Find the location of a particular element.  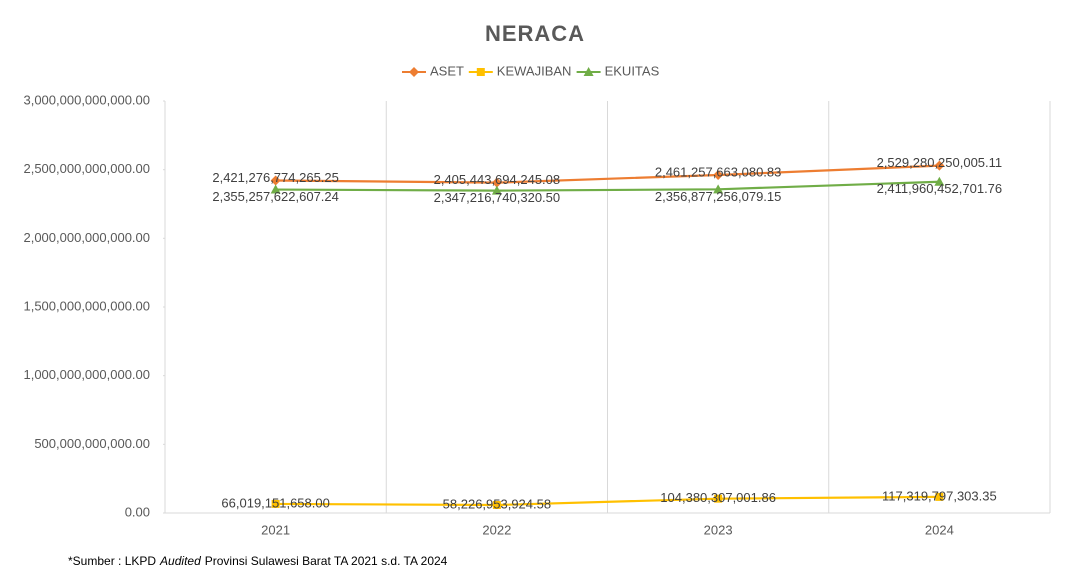

data-label: 66,019,151,658.00 is located at coordinates (275, 502).